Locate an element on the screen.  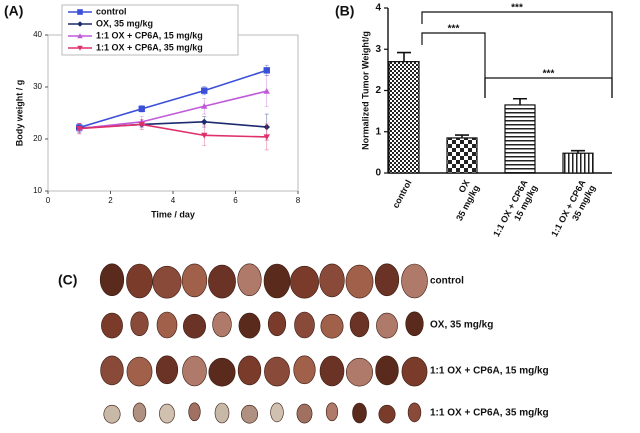
x-tick-label: 8 is located at coordinates (298, 200).